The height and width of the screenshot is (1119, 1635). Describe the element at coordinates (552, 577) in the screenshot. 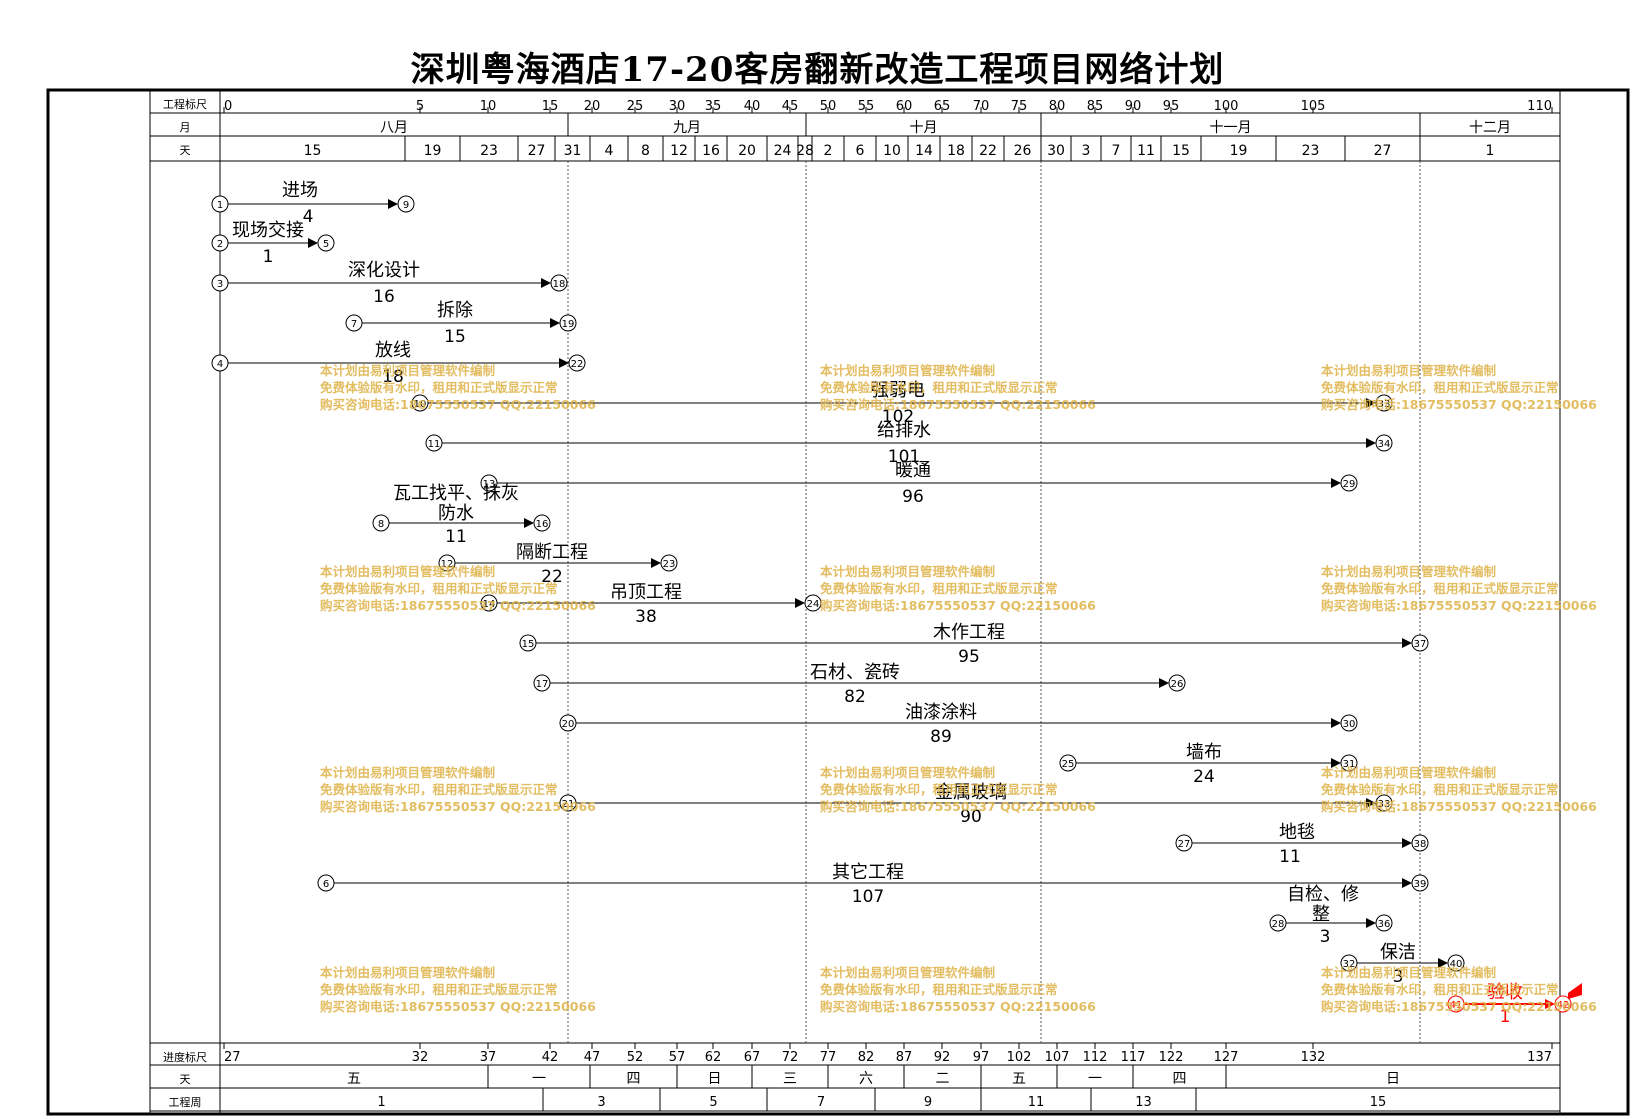

I see `activity-duration: 22` at that location.